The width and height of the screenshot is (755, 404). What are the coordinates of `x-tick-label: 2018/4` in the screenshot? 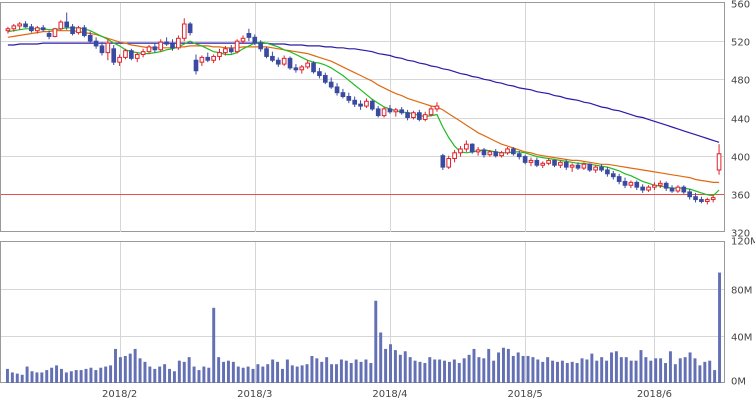 It's located at (389, 394).